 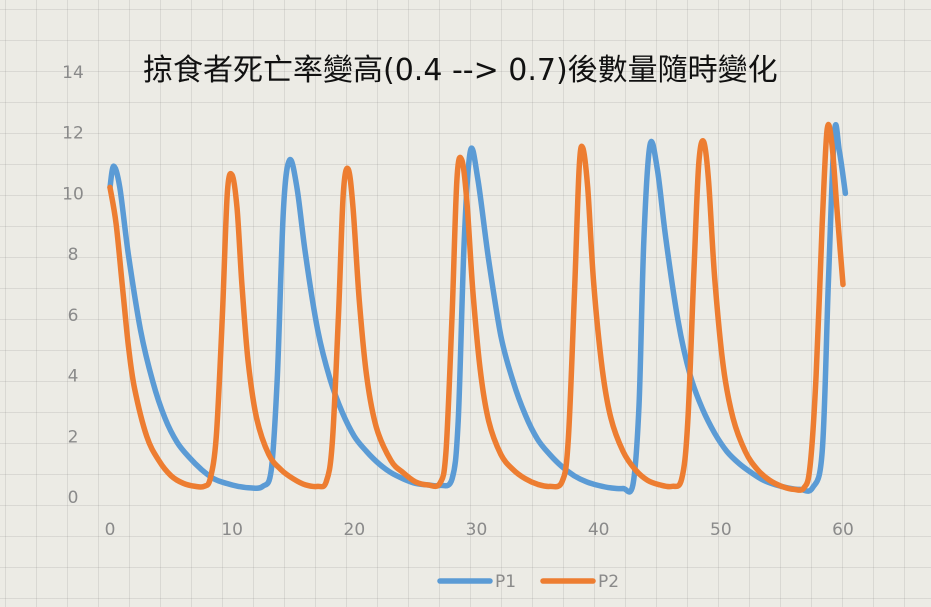 I want to click on chart-title: 掠食者死亡率變高(0.4 --> 0.7)後數量隨時變化, so click(x=460, y=70).